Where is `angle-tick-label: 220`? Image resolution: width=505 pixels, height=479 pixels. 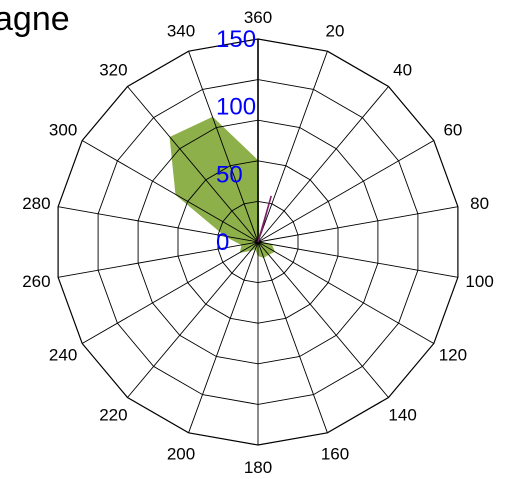 angle-tick-label: 220 is located at coordinates (113, 414).